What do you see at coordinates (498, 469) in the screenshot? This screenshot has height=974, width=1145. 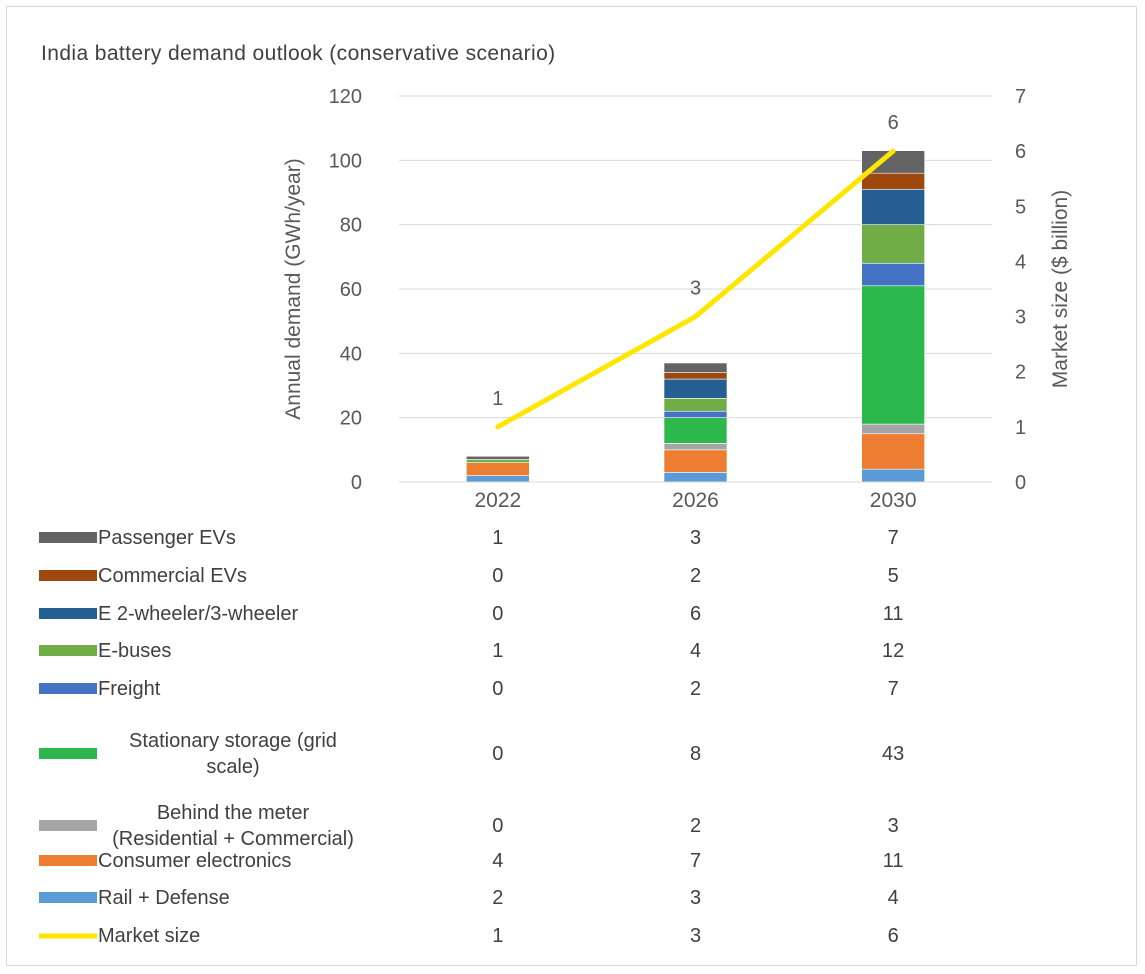 I see `bar-consumer-electronics-2022` at bounding box center [498, 469].